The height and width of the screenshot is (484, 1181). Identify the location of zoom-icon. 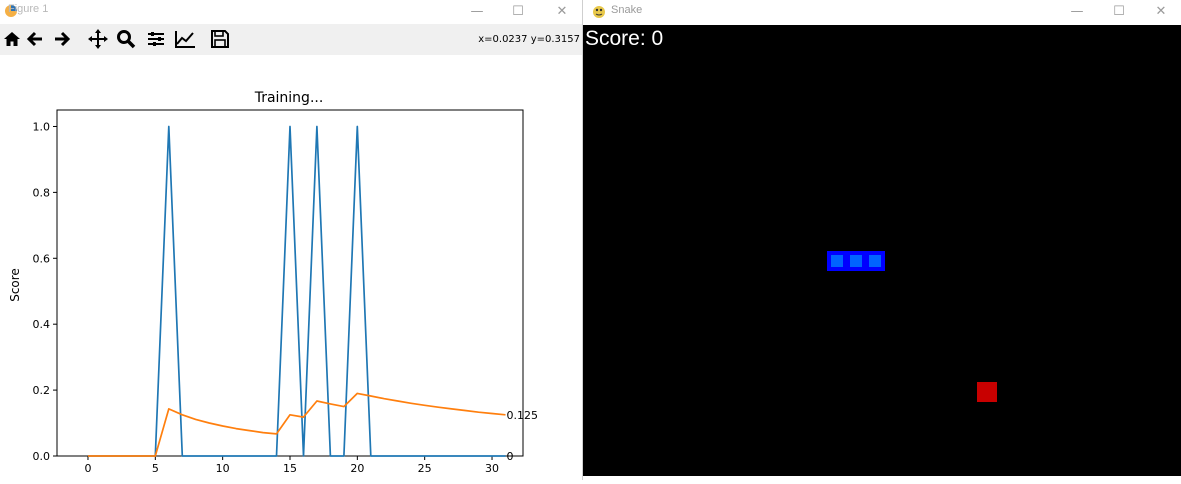
(126, 39).